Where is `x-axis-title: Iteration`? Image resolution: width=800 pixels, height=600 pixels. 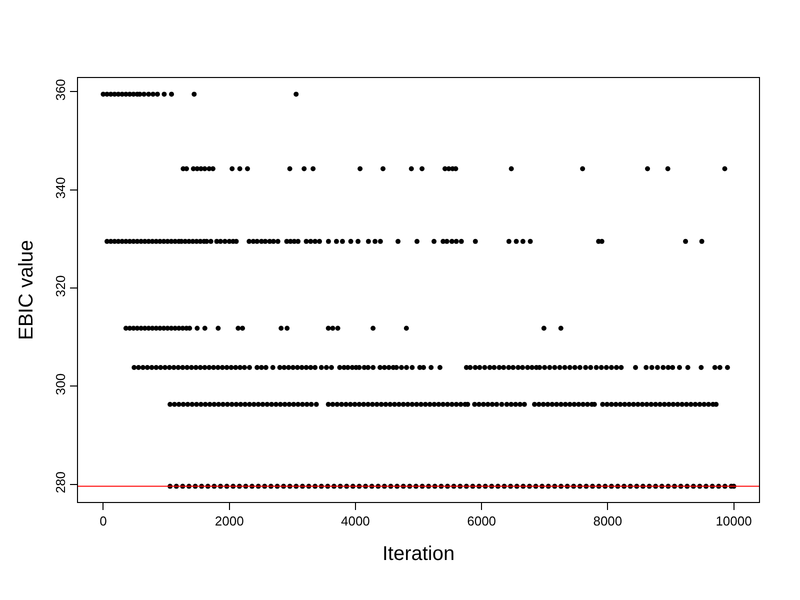 x-axis-title: Iteration is located at coordinates (418, 554).